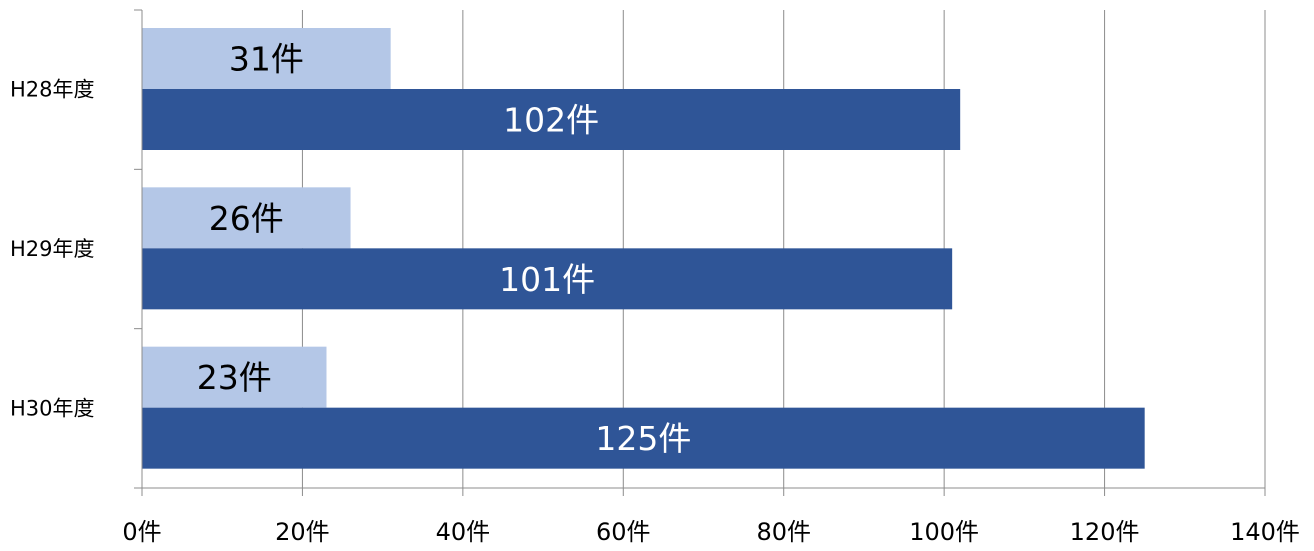 This screenshot has width=1314, height=551. What do you see at coordinates (783, 532) in the screenshot?
I see `x-tick-label: 80件` at bounding box center [783, 532].